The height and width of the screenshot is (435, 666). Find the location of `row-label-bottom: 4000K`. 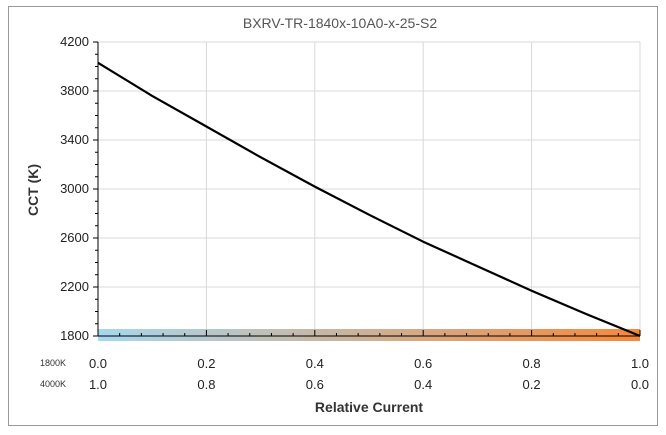

row-label-bottom: 4000K is located at coordinates (53, 384).